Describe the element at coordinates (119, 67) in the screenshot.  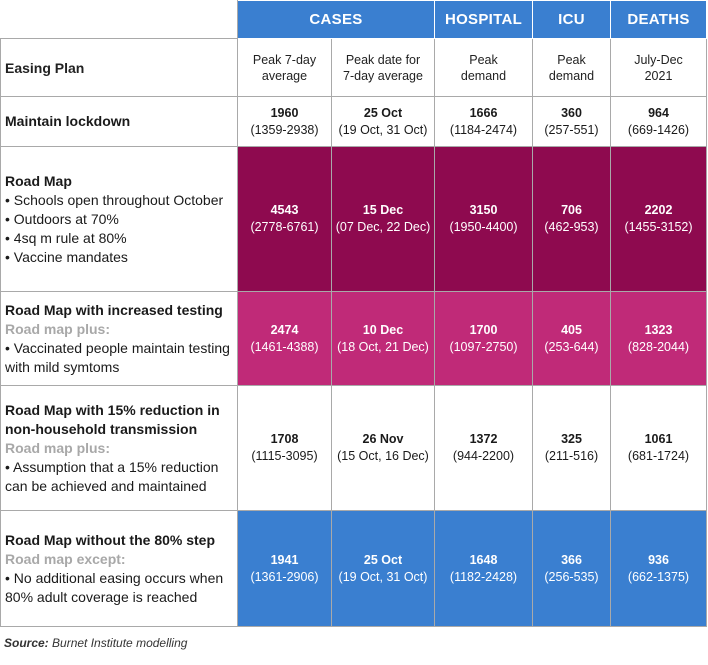
I see `easing-plan-label: Easing Plan` at that location.